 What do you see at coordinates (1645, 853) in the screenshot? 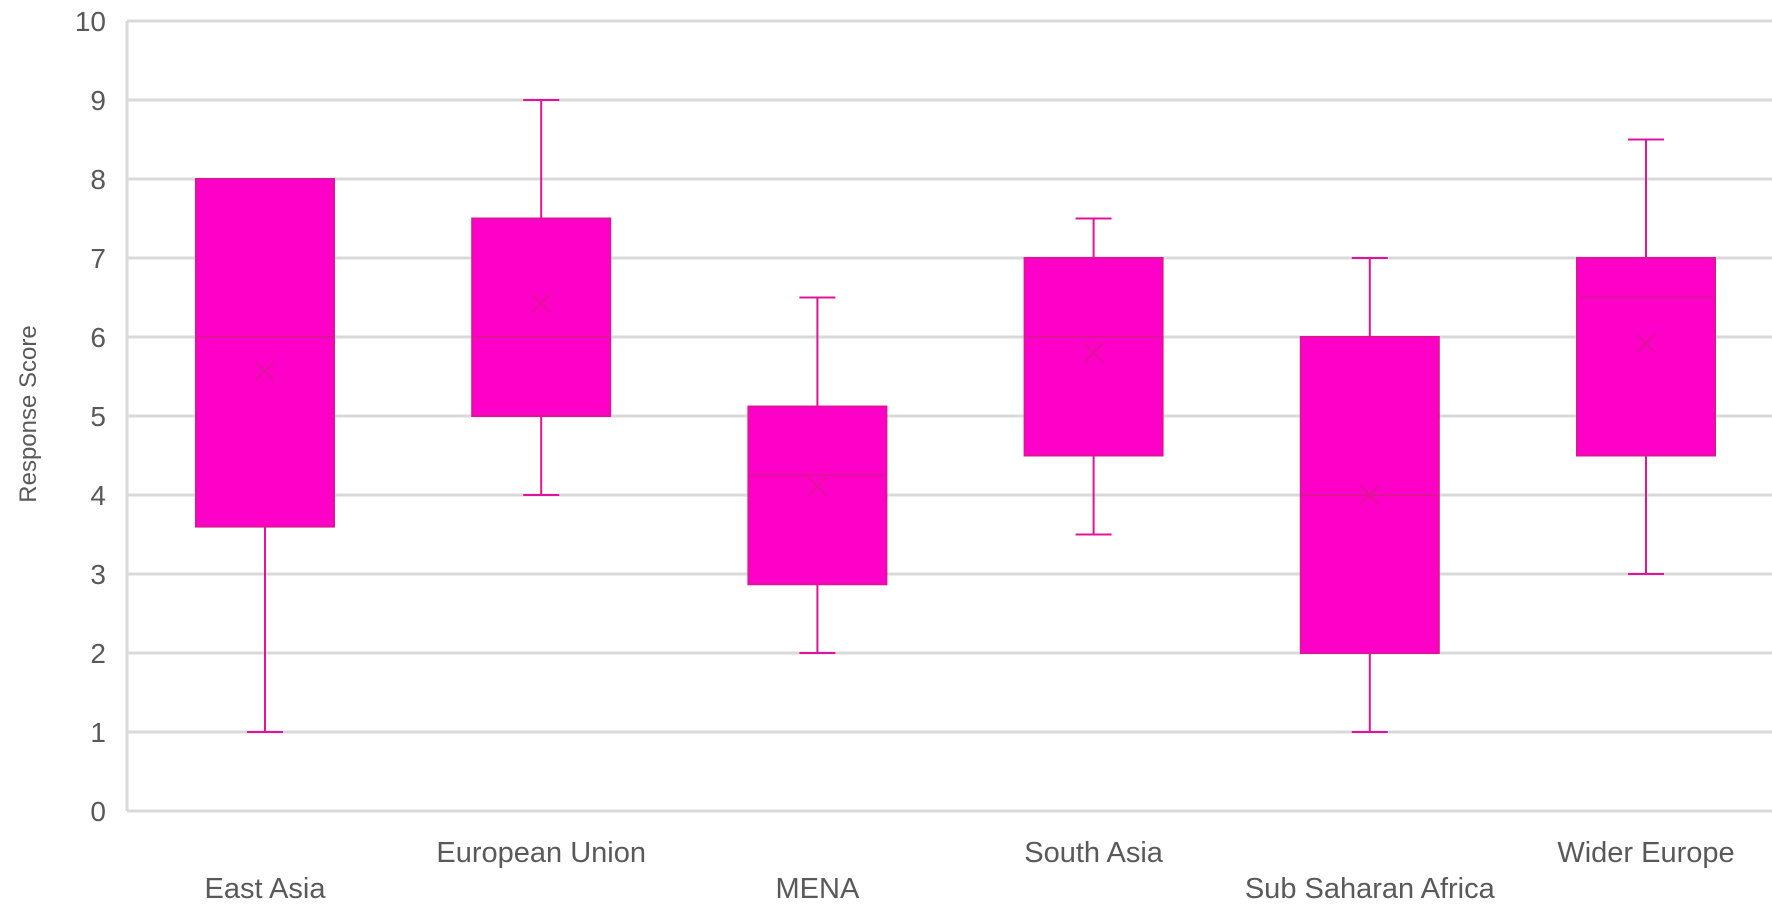
I see `category-label: Wider Europe` at bounding box center [1645, 853].